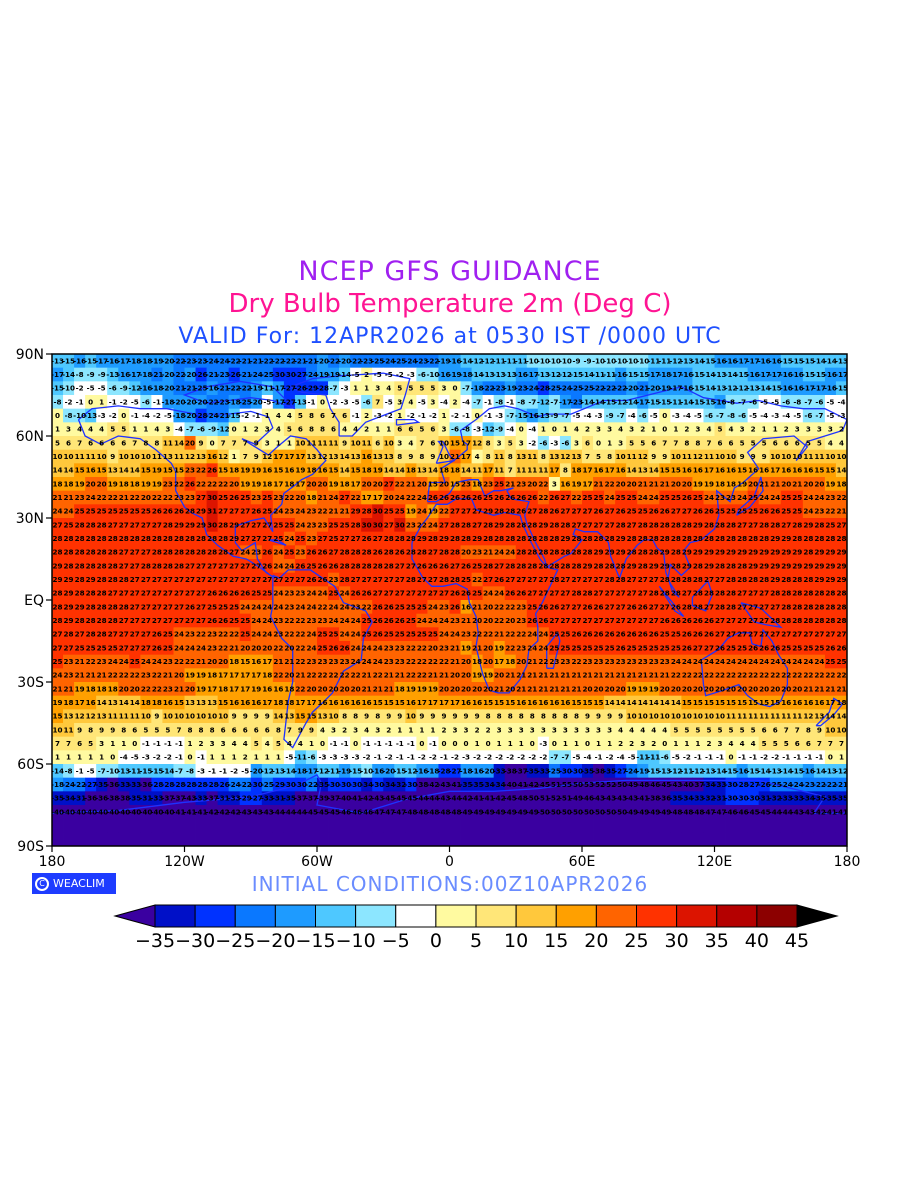 This screenshot has height=1200, width=900. I want to click on grid-value: 29, so click(786, 538).